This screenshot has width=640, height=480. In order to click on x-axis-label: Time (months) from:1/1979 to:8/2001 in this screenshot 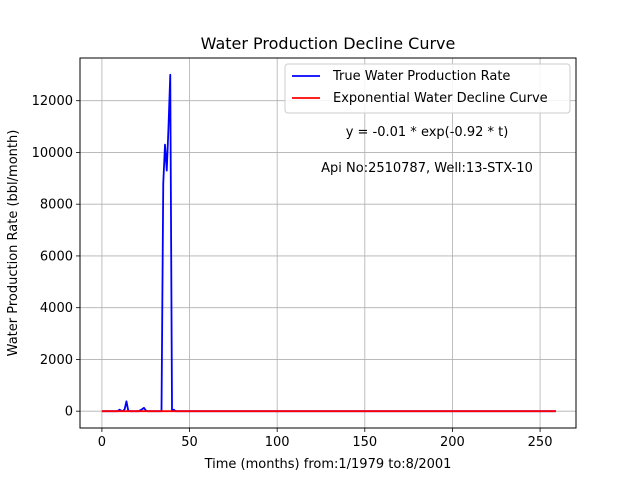, I will do `click(328, 464)`.